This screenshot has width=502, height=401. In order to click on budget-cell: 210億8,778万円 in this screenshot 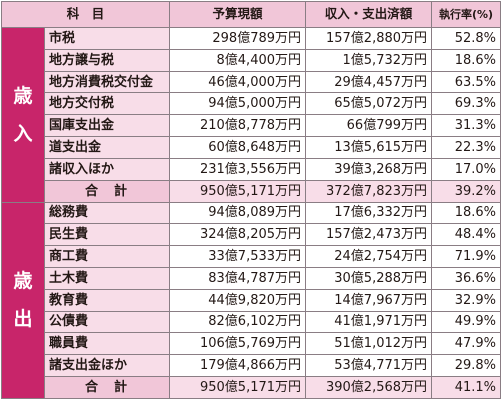, I will do `click(238, 126)`.